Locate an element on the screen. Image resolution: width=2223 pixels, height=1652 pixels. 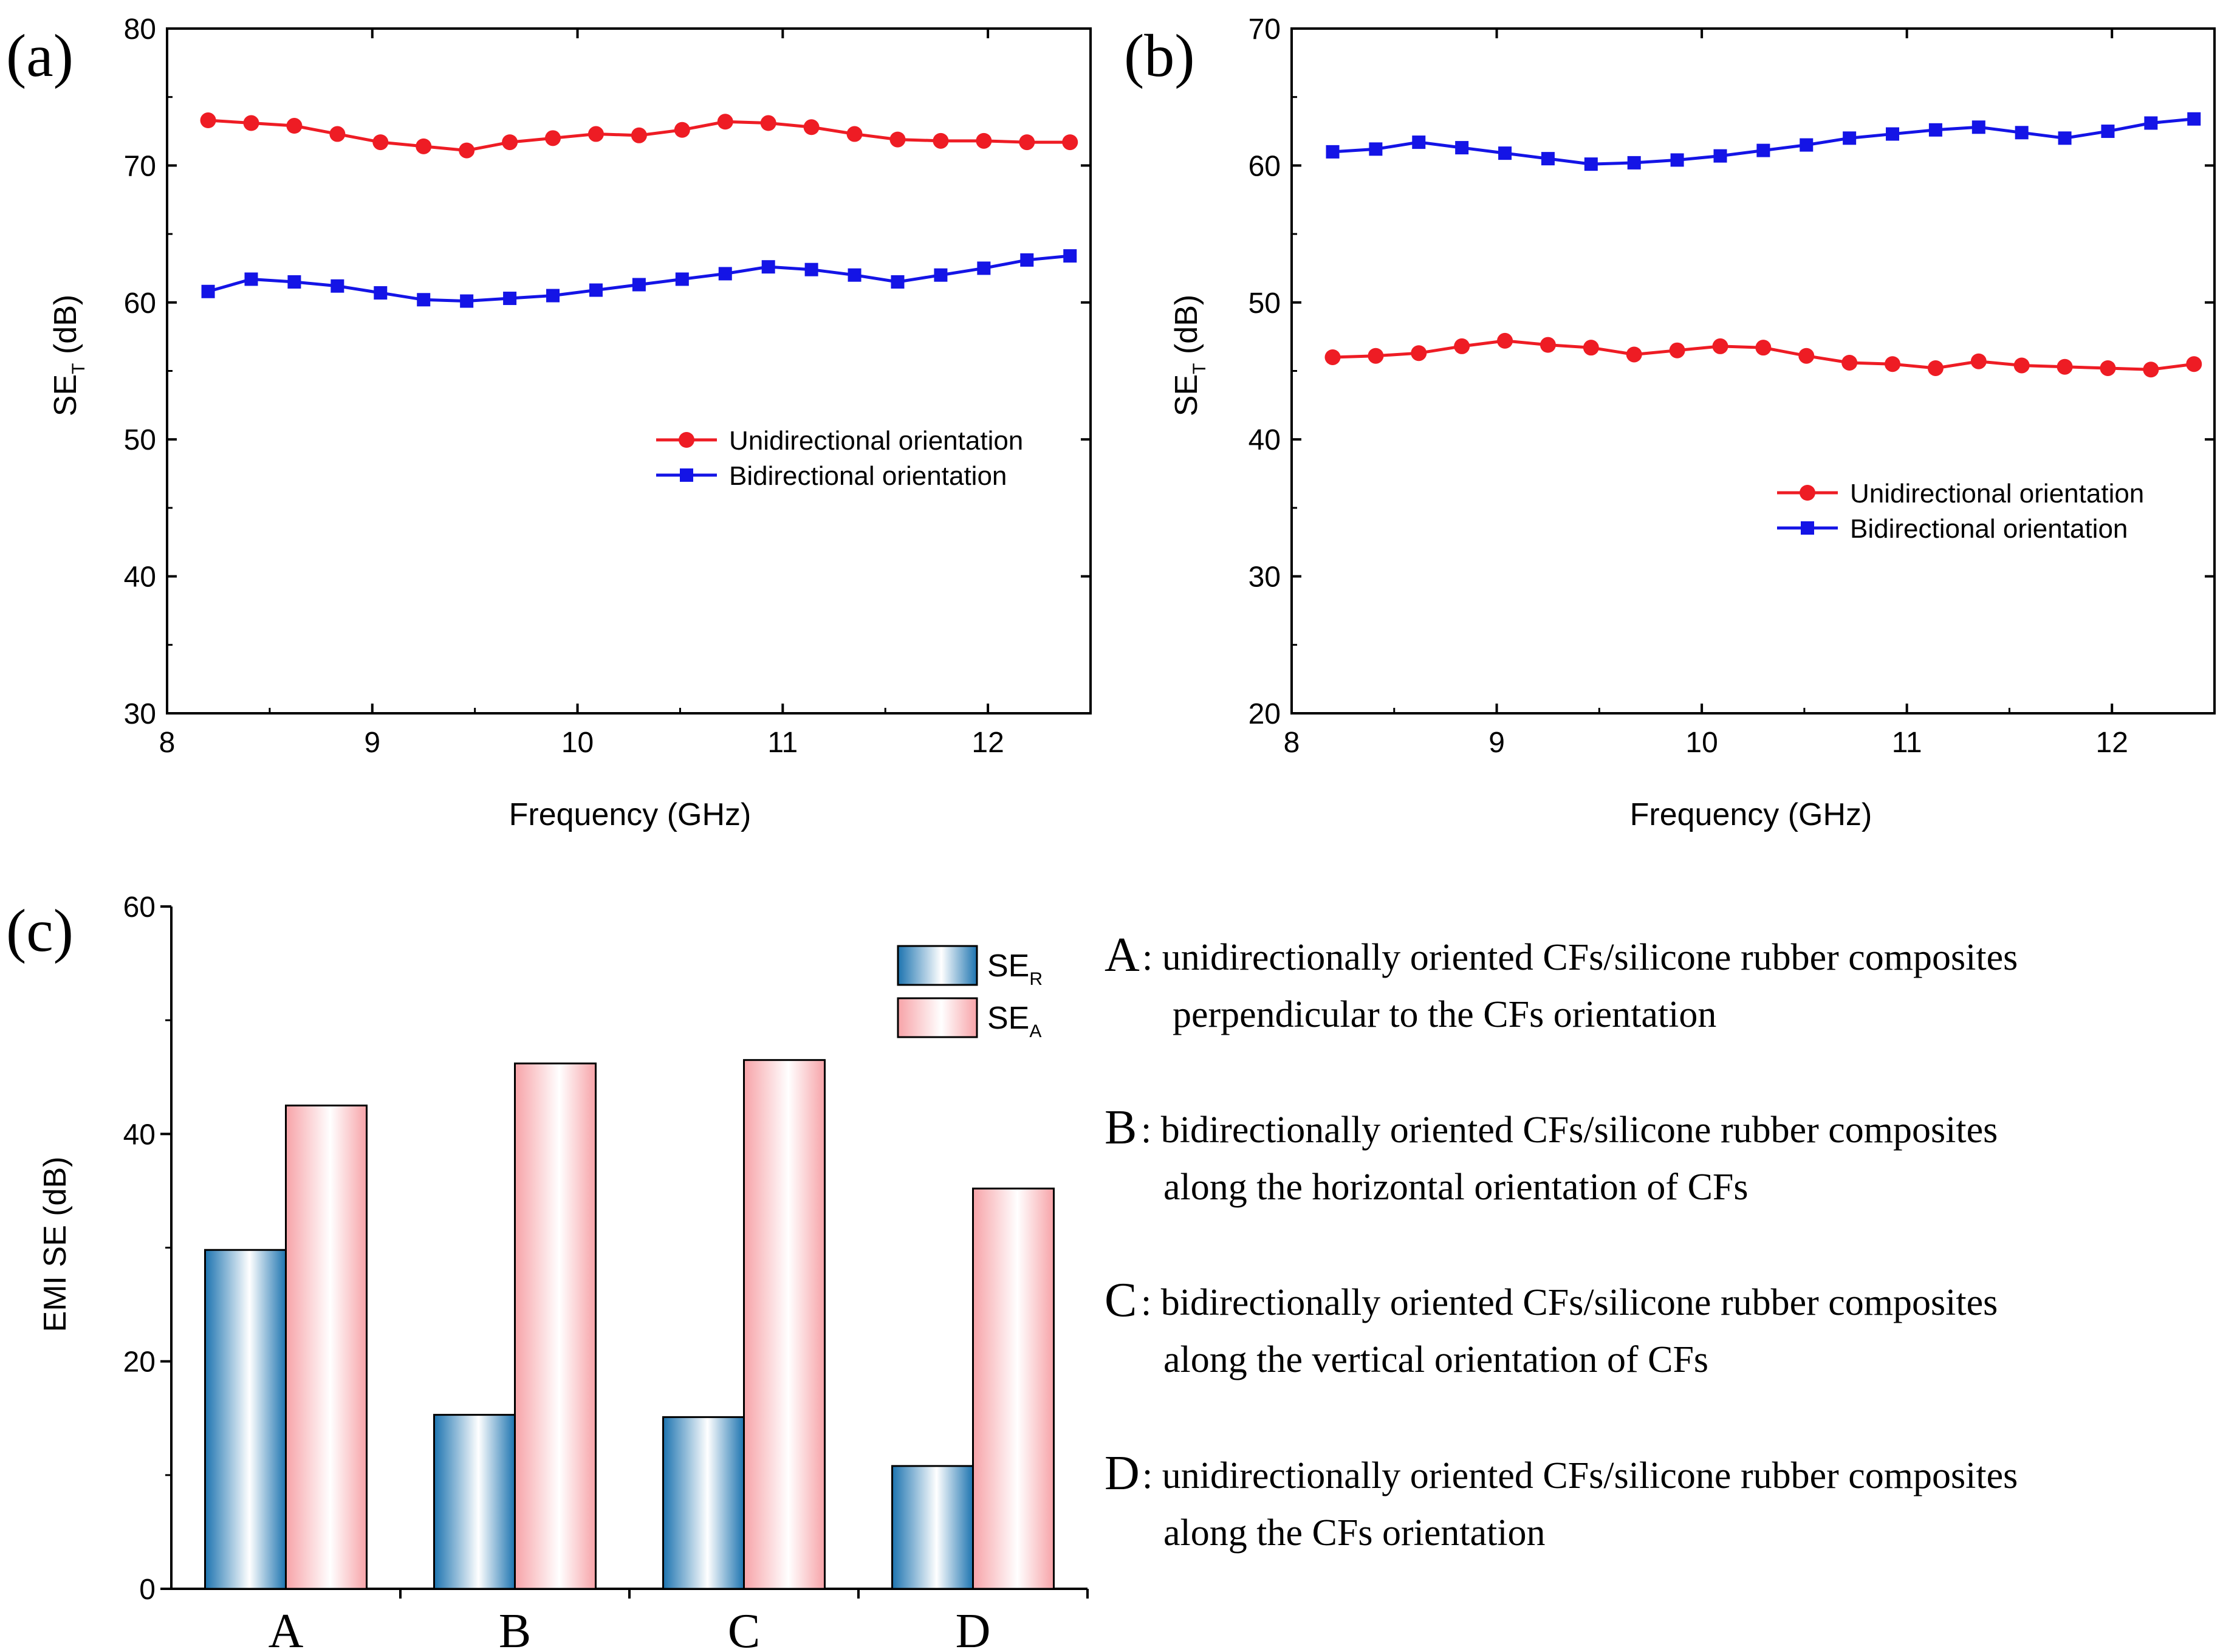
panel-b-y-tick-label: 70 is located at coordinates (1265, 29).